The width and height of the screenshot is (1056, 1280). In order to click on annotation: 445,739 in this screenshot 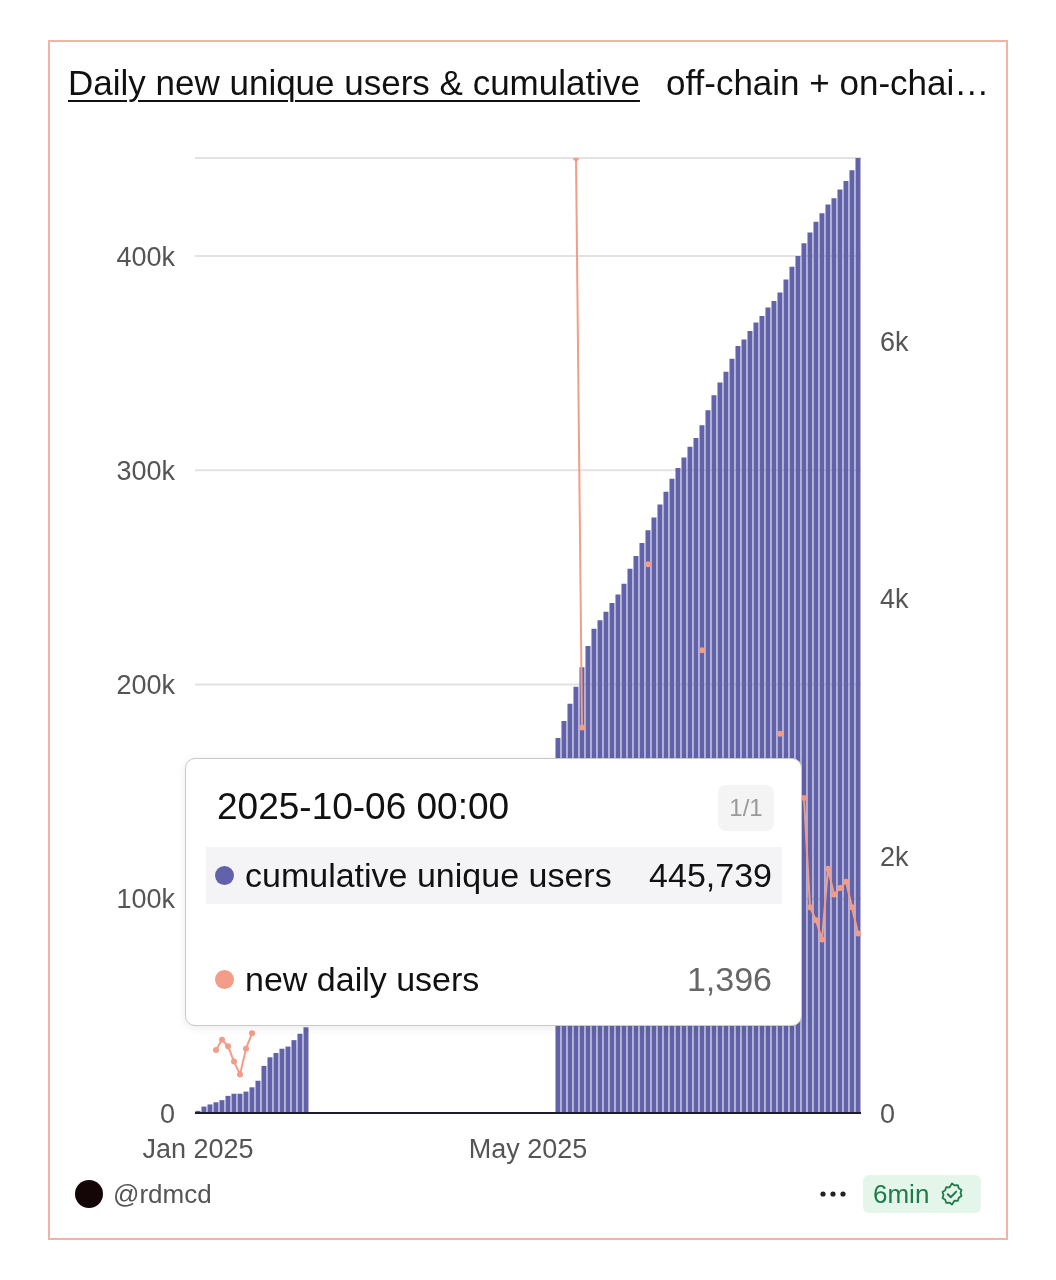, I will do `click(710, 875)`.